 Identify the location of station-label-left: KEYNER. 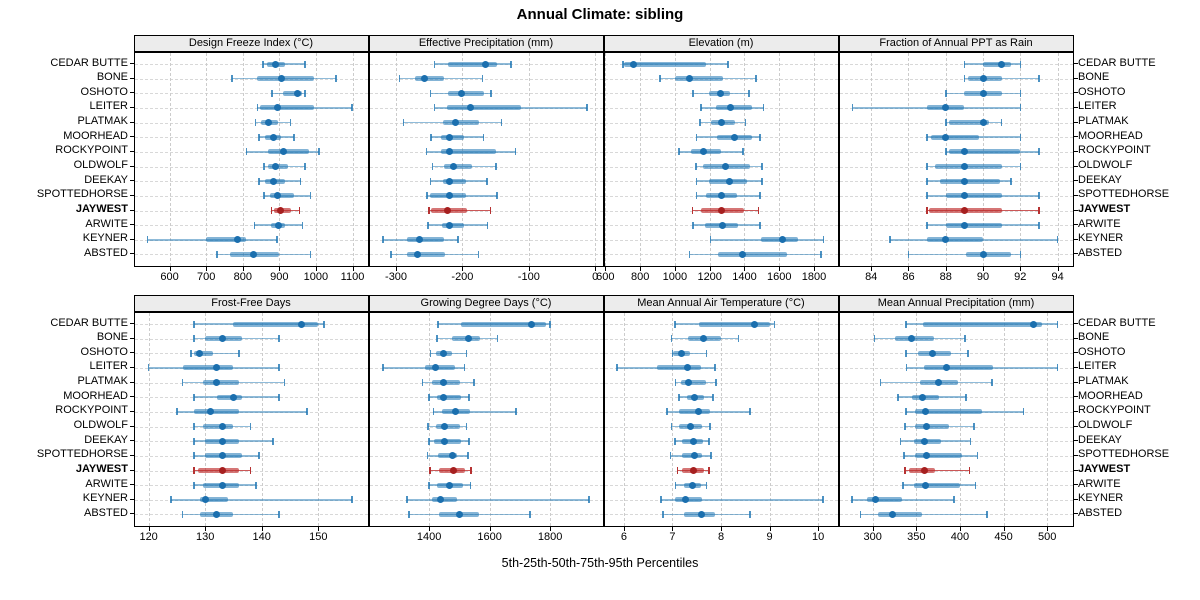
(105, 498).